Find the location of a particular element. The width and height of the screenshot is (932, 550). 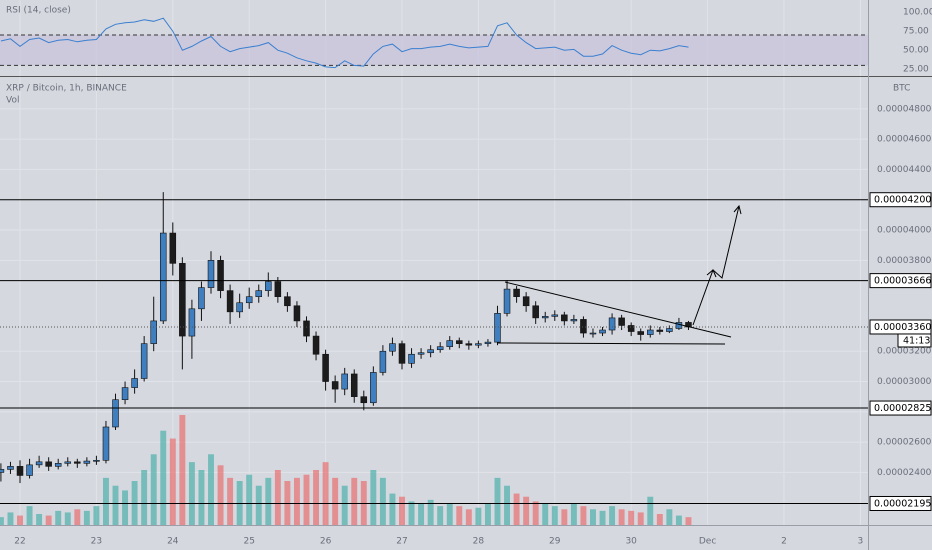

rsi-band is located at coordinates (434, 50).